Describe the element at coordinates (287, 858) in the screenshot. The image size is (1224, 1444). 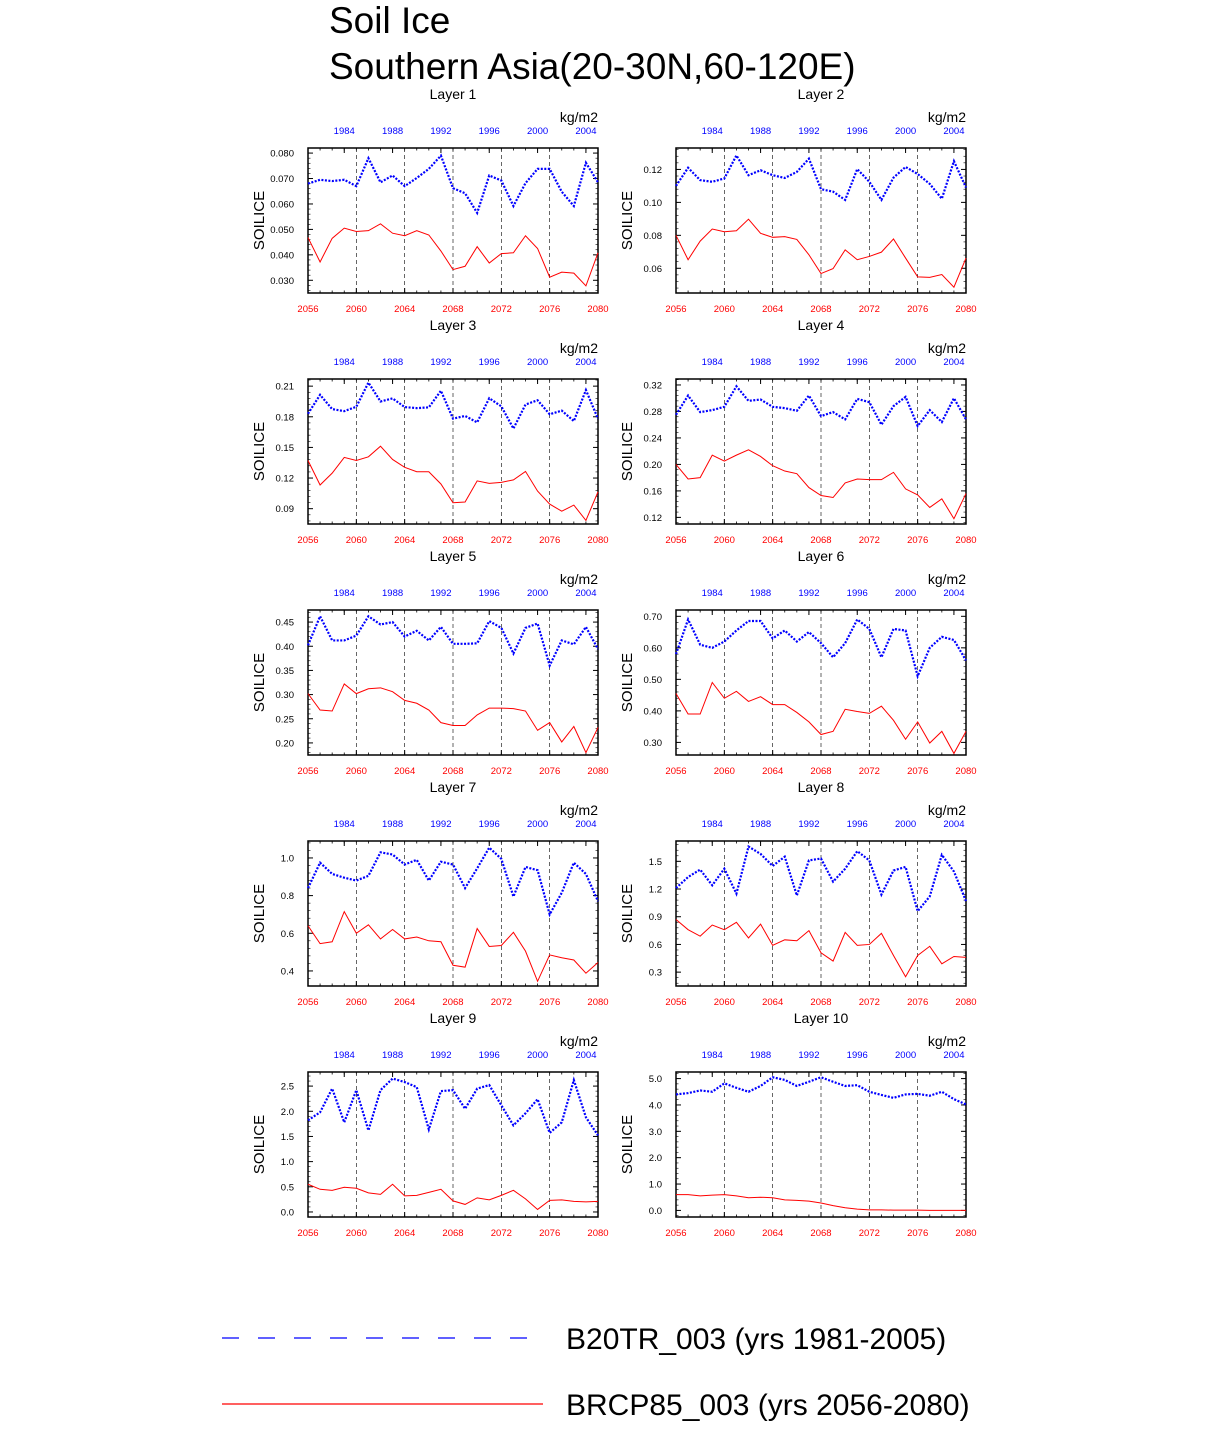
I see `y-tick-label: 1.0` at that location.